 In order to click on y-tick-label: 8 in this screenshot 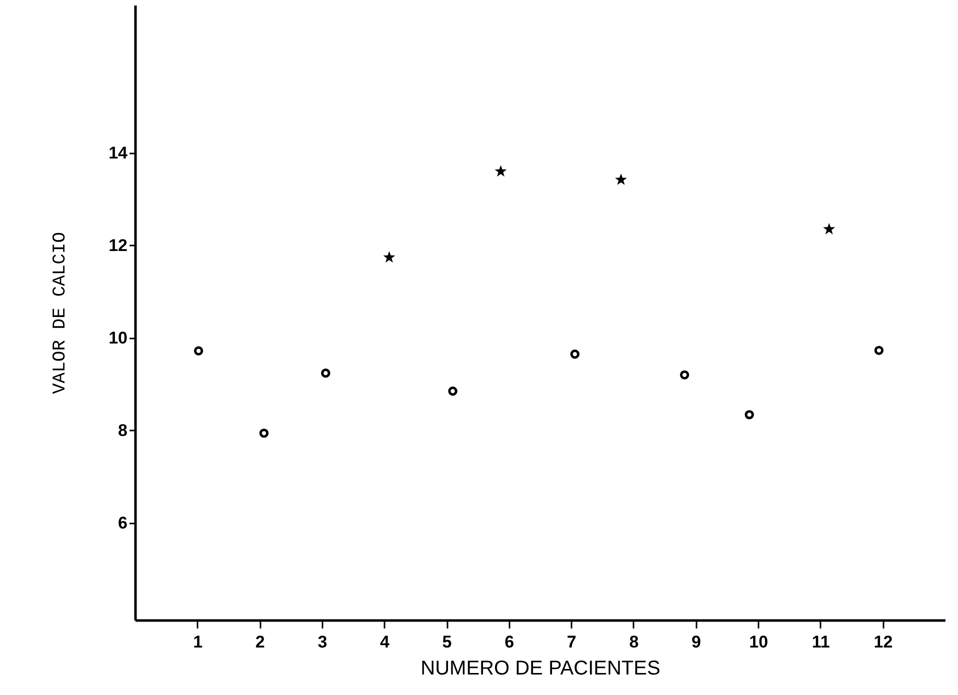, I will do `click(123, 430)`.